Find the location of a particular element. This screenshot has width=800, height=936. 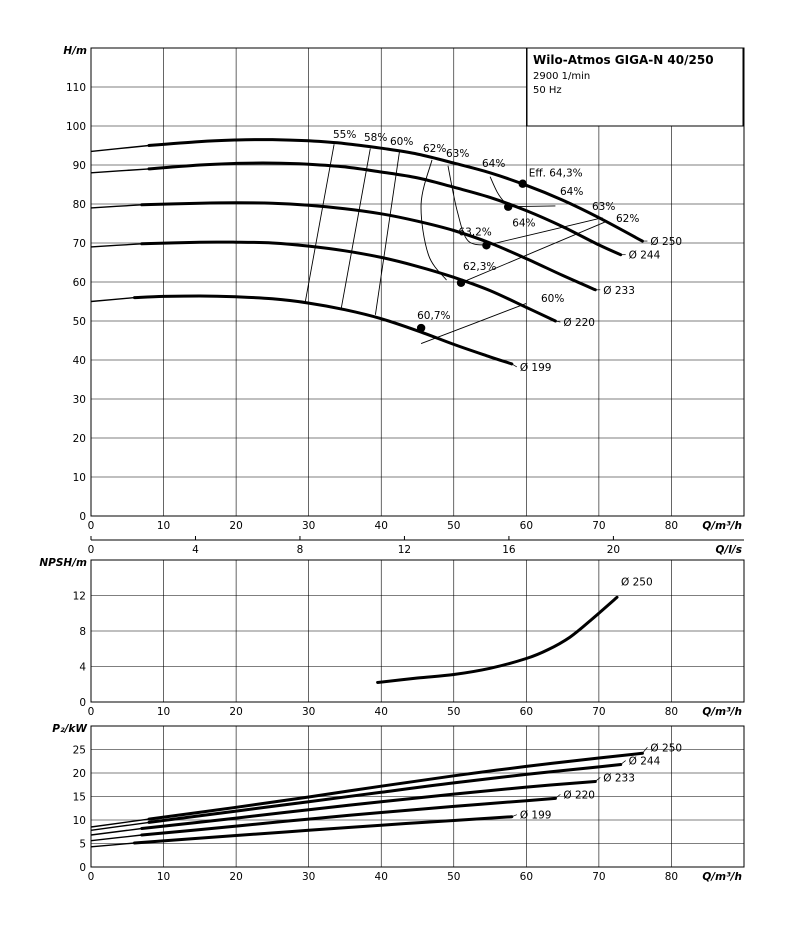

power-y-tick-label: 15 is located at coordinates (79, 798).